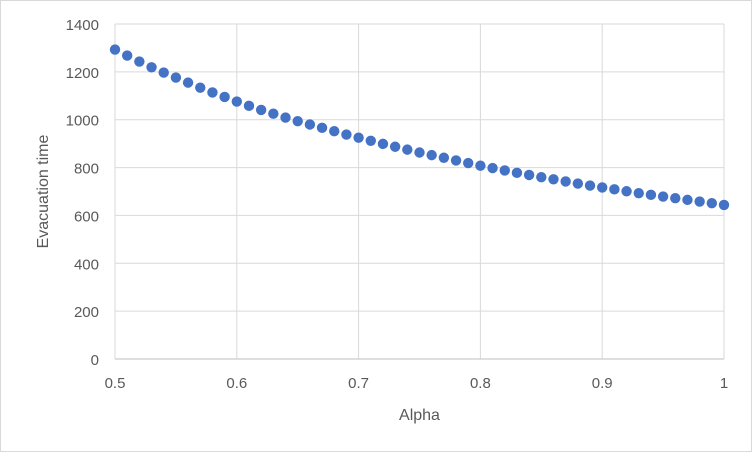  I want to click on x-tick-label: 1, so click(724, 383).